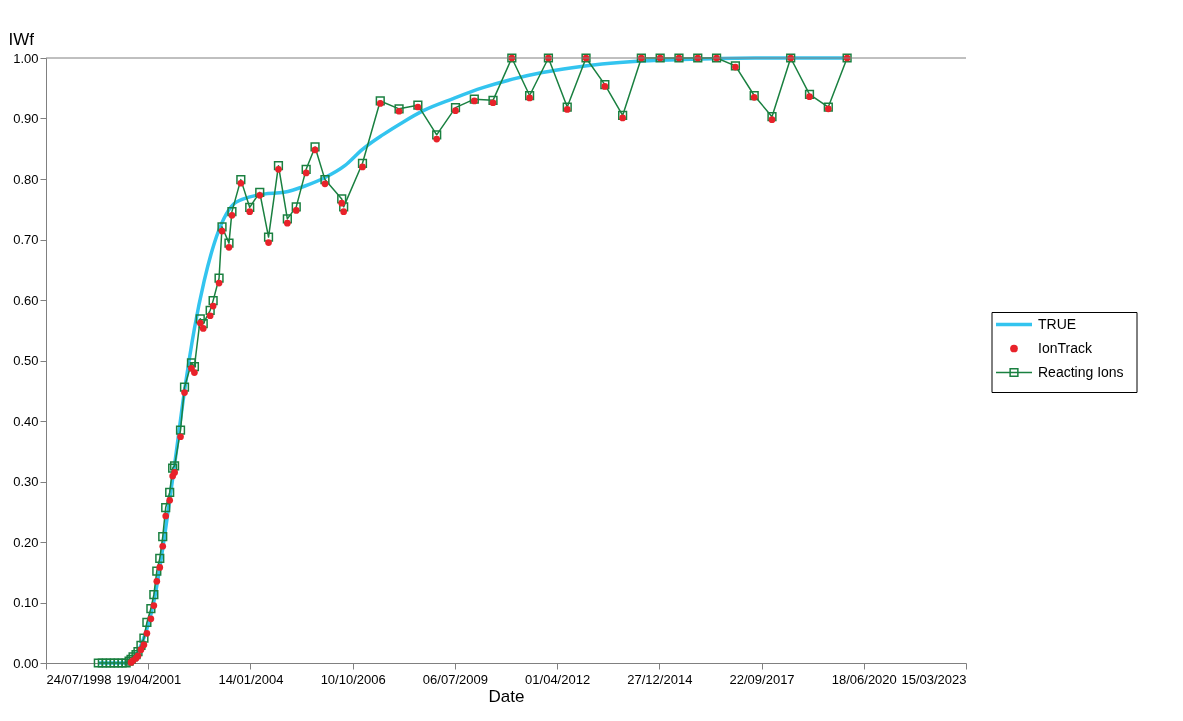  What do you see at coordinates (353, 679) in the screenshot?
I see `x-tick-label: 10/10/2006` at bounding box center [353, 679].